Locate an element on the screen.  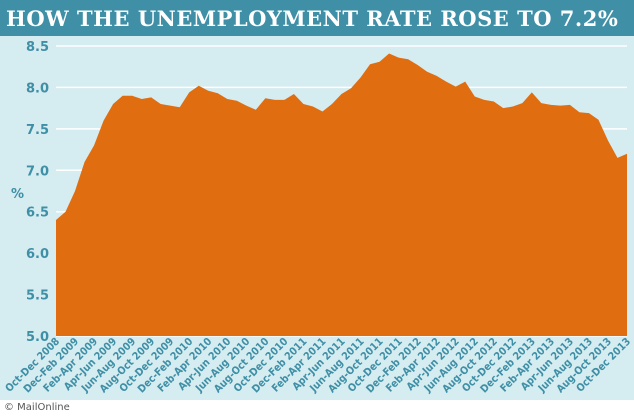
y-tick-label: 8.0 is located at coordinates (37, 88).